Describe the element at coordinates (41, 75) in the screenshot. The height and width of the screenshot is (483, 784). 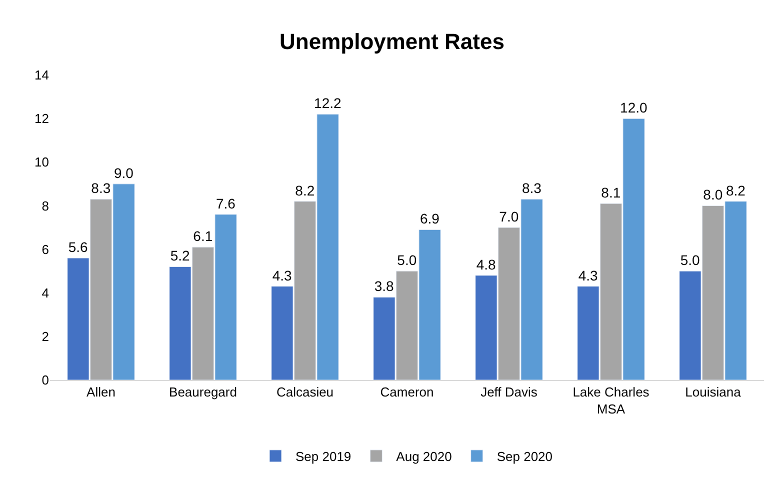
I see `y-tick-label: 14` at that location.